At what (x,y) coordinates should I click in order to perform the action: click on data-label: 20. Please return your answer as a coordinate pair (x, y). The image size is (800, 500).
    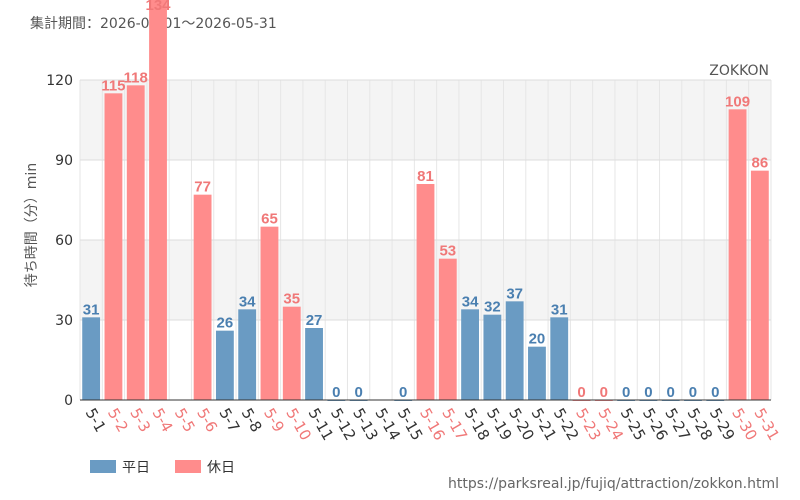
    Looking at the image, I should click on (537, 339).